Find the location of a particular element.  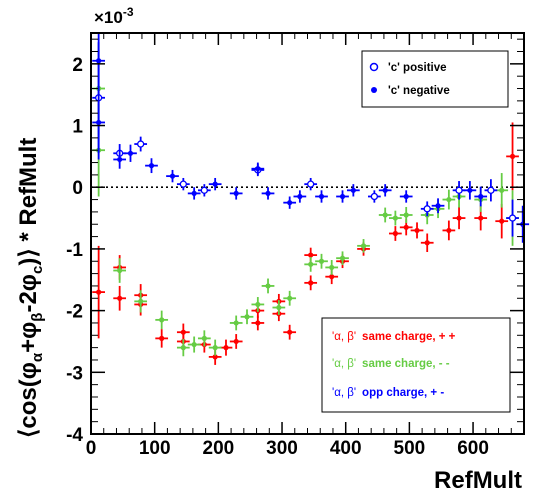

legend-bottom-desc-3: opp charge, + - is located at coordinates (403, 393).